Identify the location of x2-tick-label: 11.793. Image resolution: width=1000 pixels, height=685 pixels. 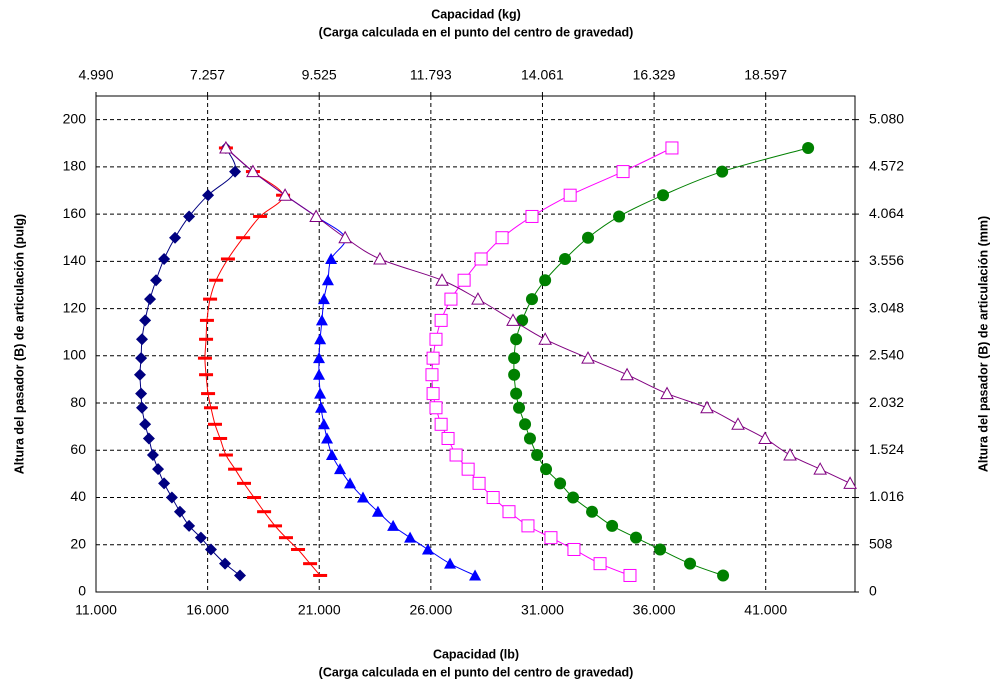
(431, 75).